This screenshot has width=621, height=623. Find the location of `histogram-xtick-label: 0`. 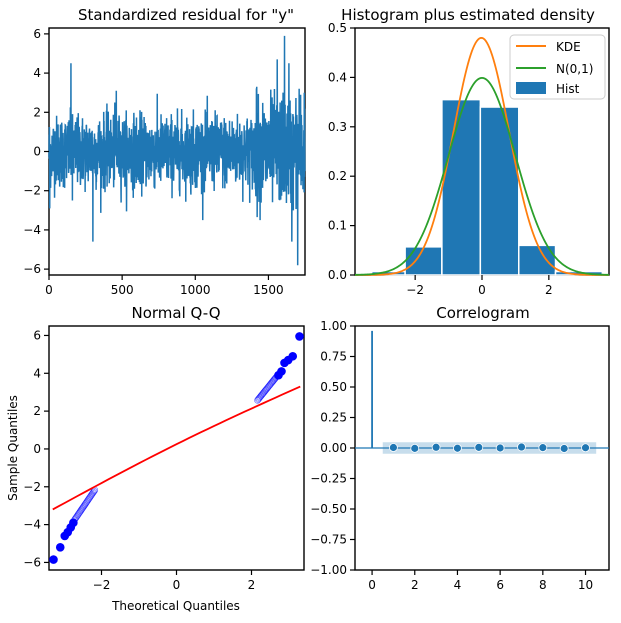

histogram-xtick-label: 0 is located at coordinates (482, 290).